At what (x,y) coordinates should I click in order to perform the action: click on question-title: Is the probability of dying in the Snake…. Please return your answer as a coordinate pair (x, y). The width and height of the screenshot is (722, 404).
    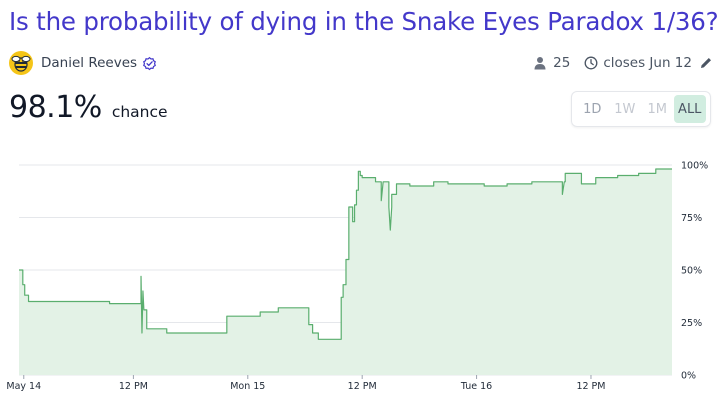
    Looking at the image, I should click on (364, 21).